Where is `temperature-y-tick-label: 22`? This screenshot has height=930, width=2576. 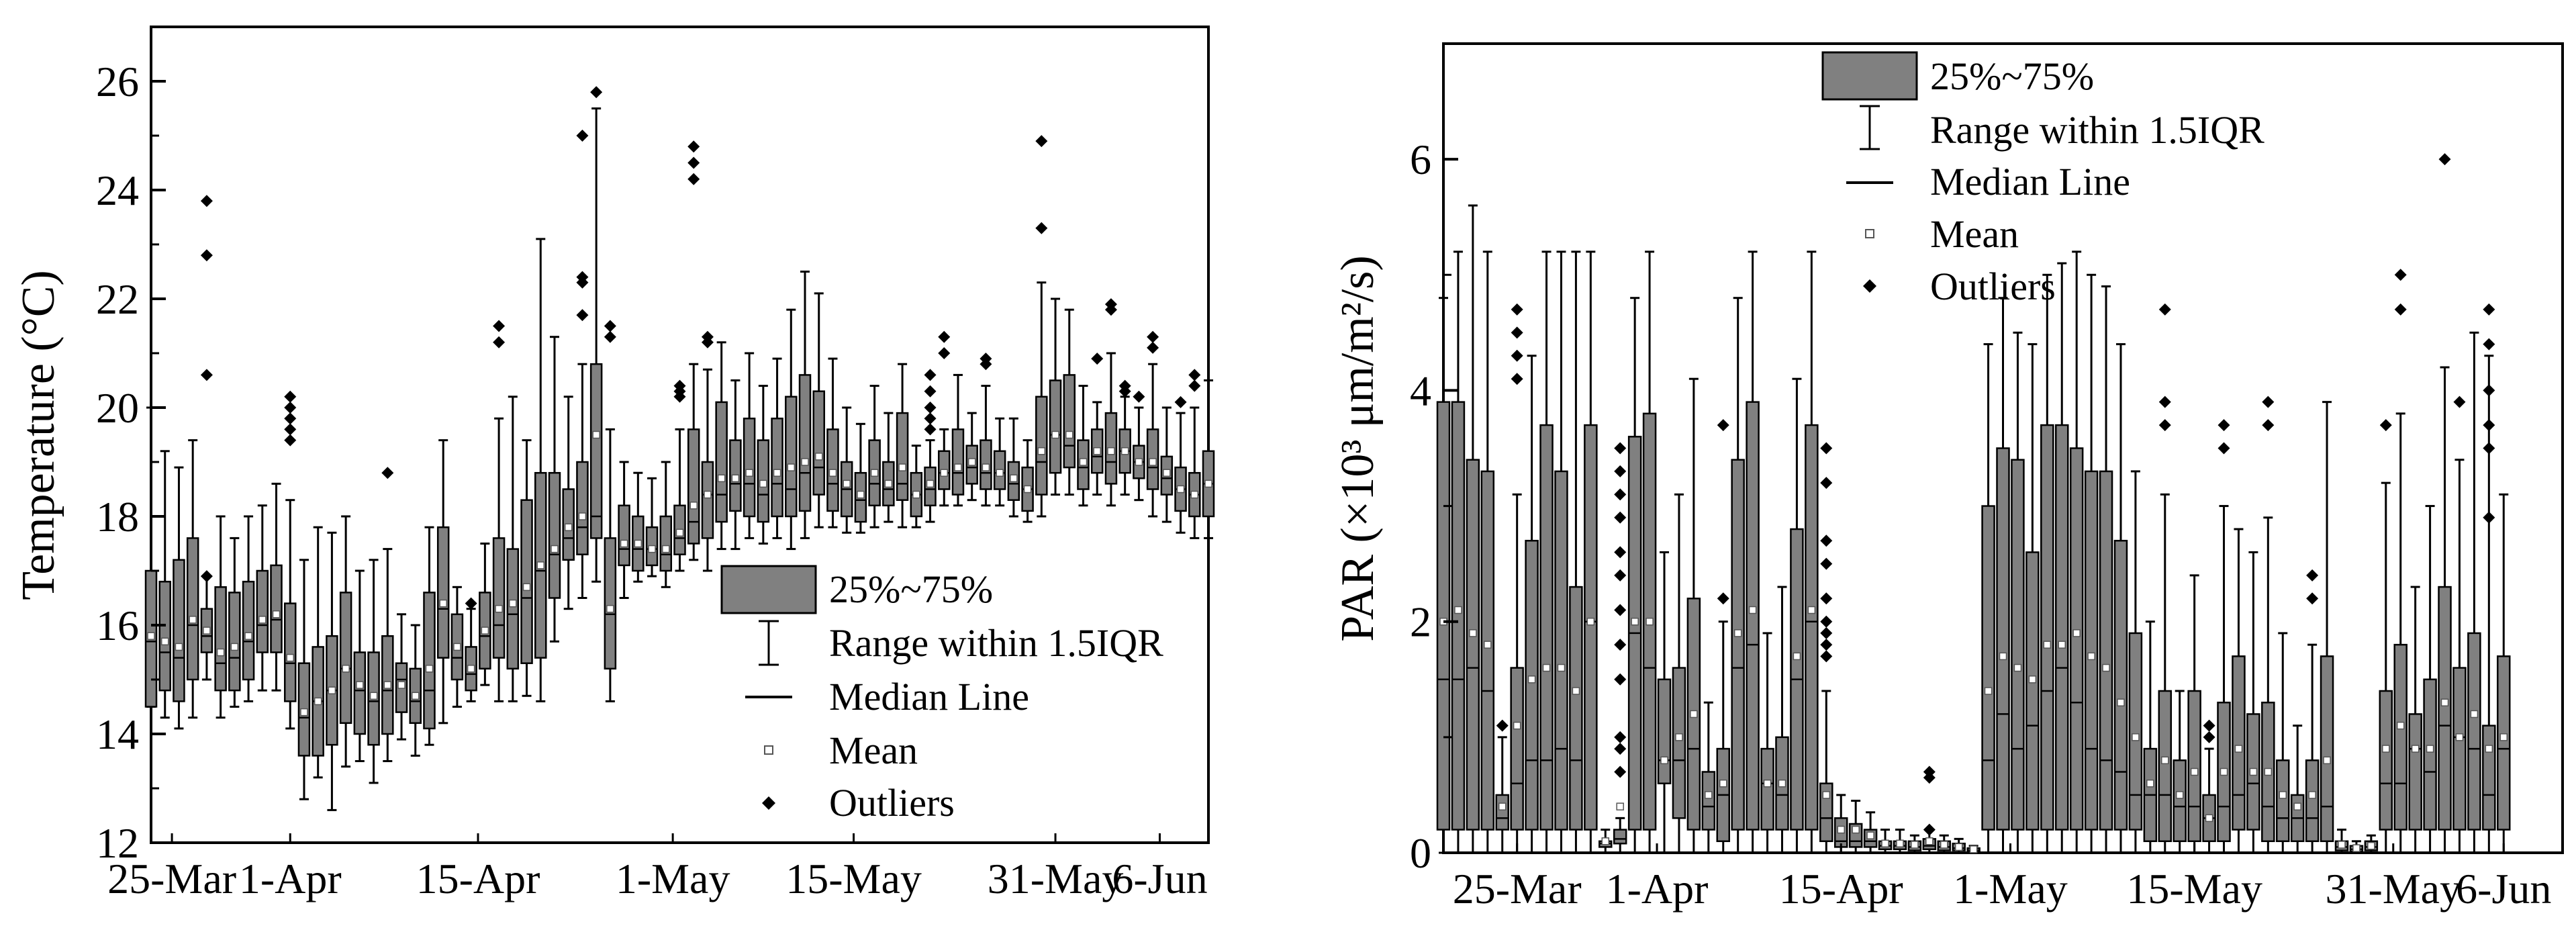 temperature-y-tick-label: 22 is located at coordinates (117, 299).